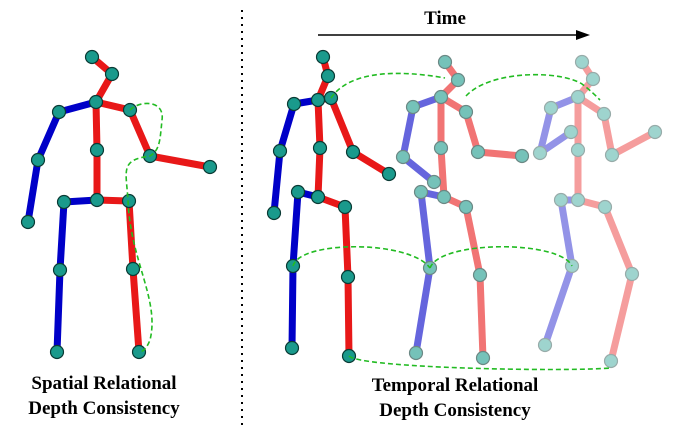  I want to click on joint-lknee, so click(60, 270).